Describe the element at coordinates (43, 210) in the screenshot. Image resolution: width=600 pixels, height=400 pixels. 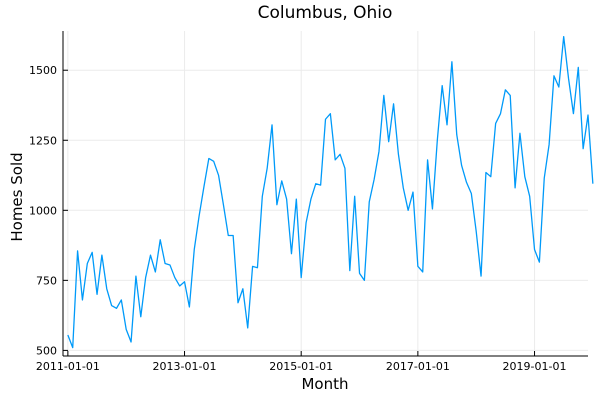
I see `y-tick-label: 1000` at that location.